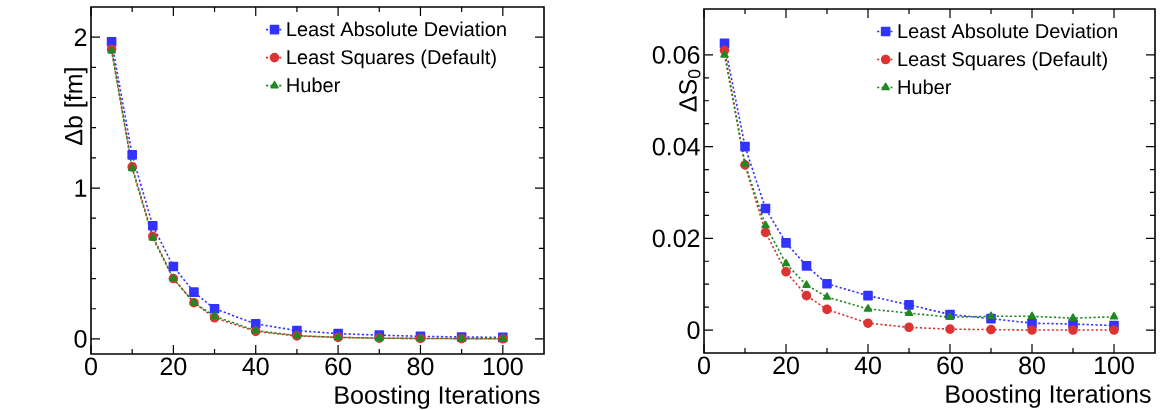  What do you see at coordinates (81, 188) in the screenshot?
I see `y-tick-label: 1` at bounding box center [81, 188].